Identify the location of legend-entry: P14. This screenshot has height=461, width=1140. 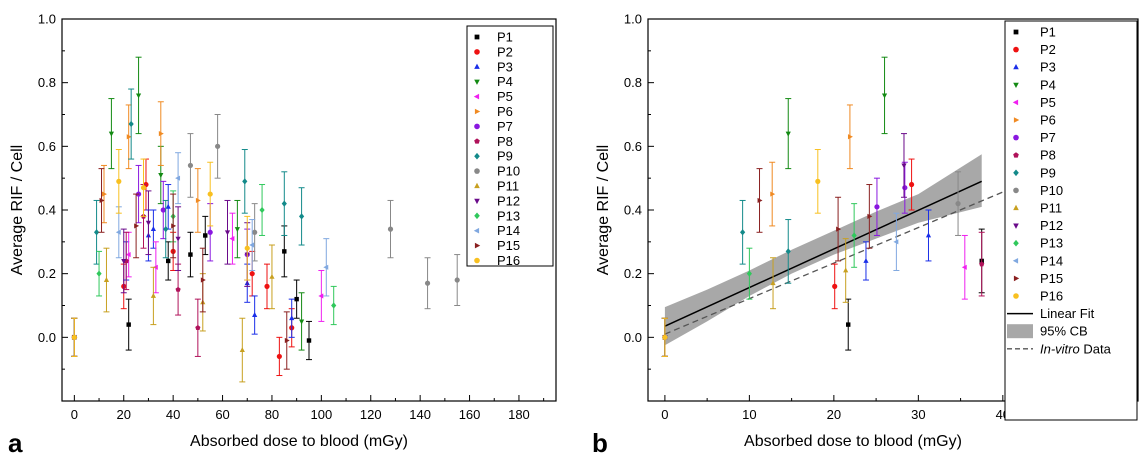
(496, 230).